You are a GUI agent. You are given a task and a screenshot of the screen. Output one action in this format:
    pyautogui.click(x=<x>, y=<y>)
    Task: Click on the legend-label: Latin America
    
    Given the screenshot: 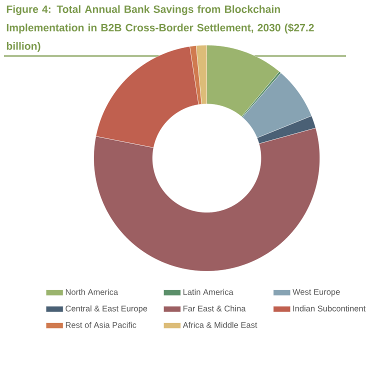 What is the action you would take?
    pyautogui.click(x=209, y=291)
    